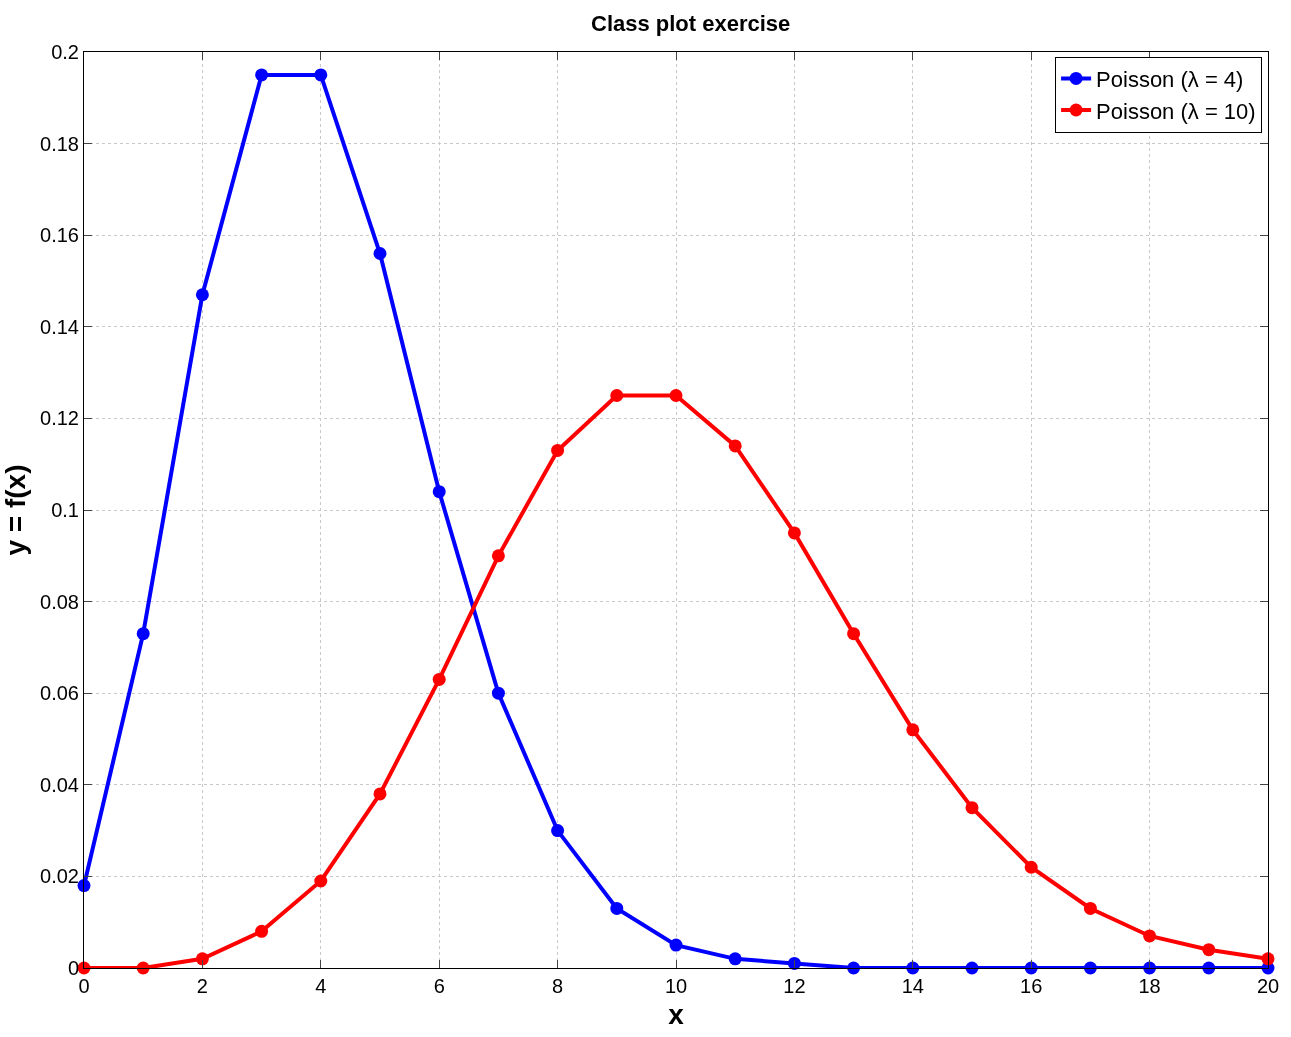 The width and height of the screenshot is (1291, 1037). What do you see at coordinates (202, 986) in the screenshot?
I see `x-tick-label: 2` at bounding box center [202, 986].